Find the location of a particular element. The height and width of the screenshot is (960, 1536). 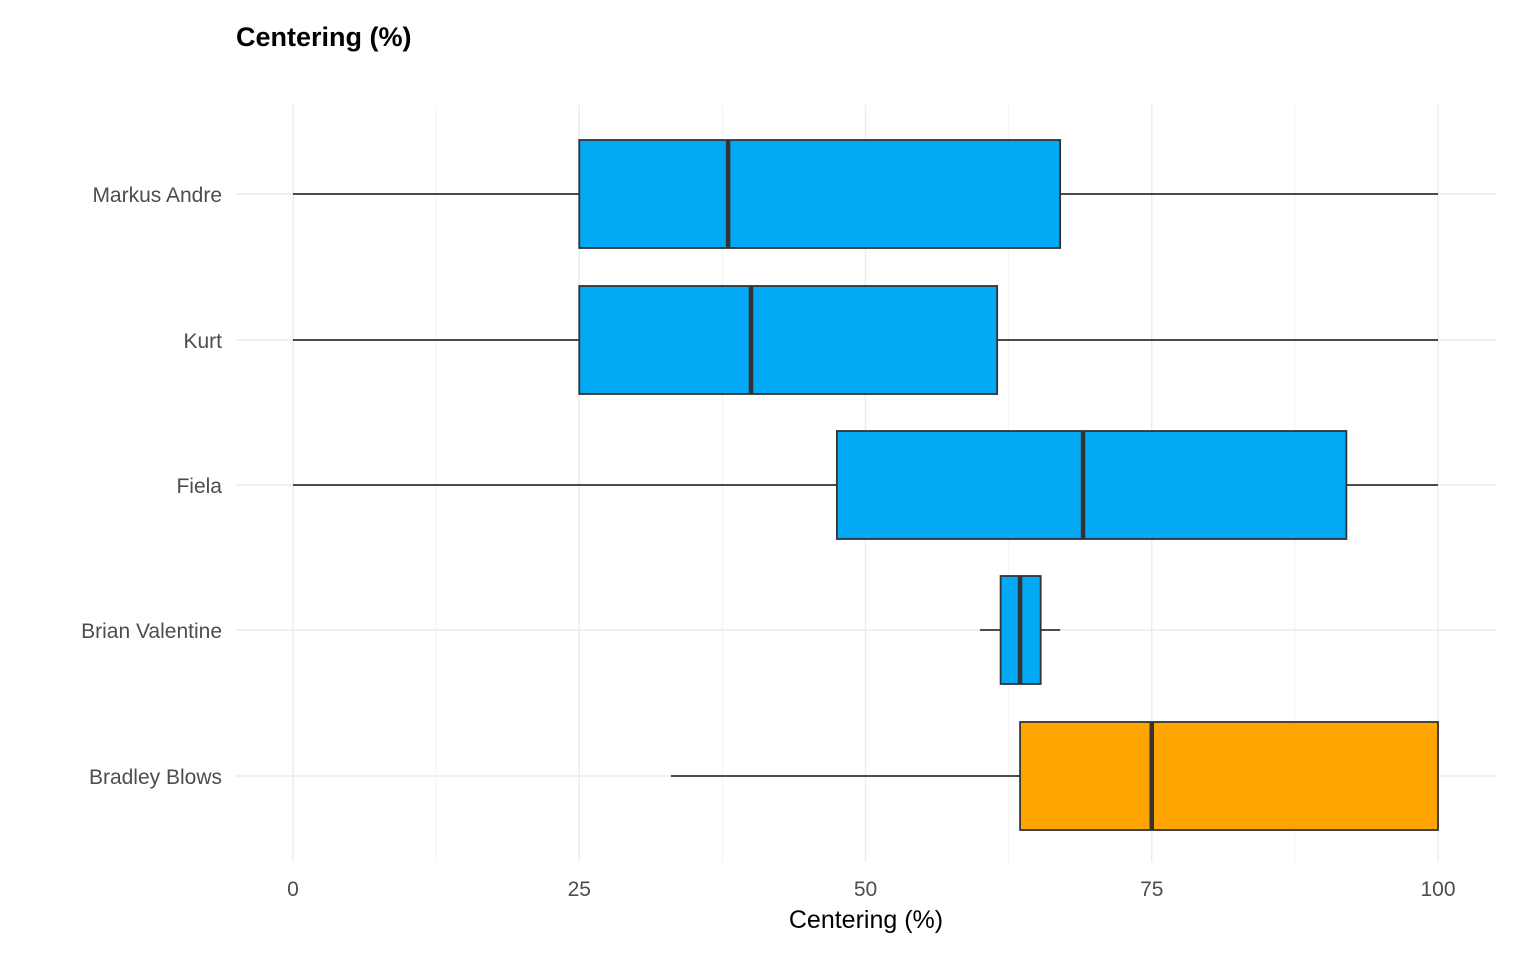

y-tick-label: Bradley Blows is located at coordinates (155, 777).